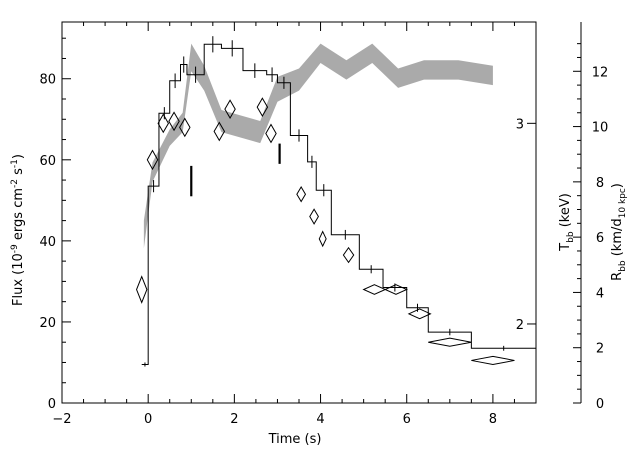  Describe the element at coordinates (61, 419) in the screenshot. I see `x-tick-label: −2` at that location.